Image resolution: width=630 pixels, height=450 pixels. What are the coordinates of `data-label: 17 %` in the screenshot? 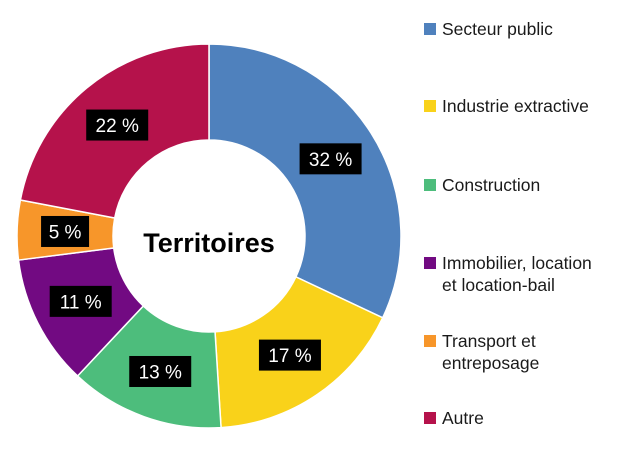 It's located at (289, 355).